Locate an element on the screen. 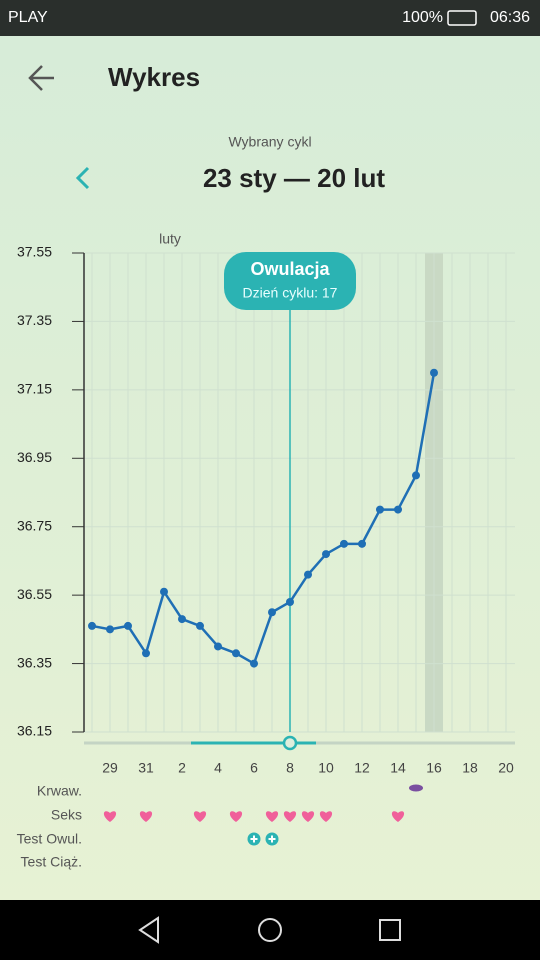 The image size is (540, 960). x-tick-label: 14 is located at coordinates (398, 768).